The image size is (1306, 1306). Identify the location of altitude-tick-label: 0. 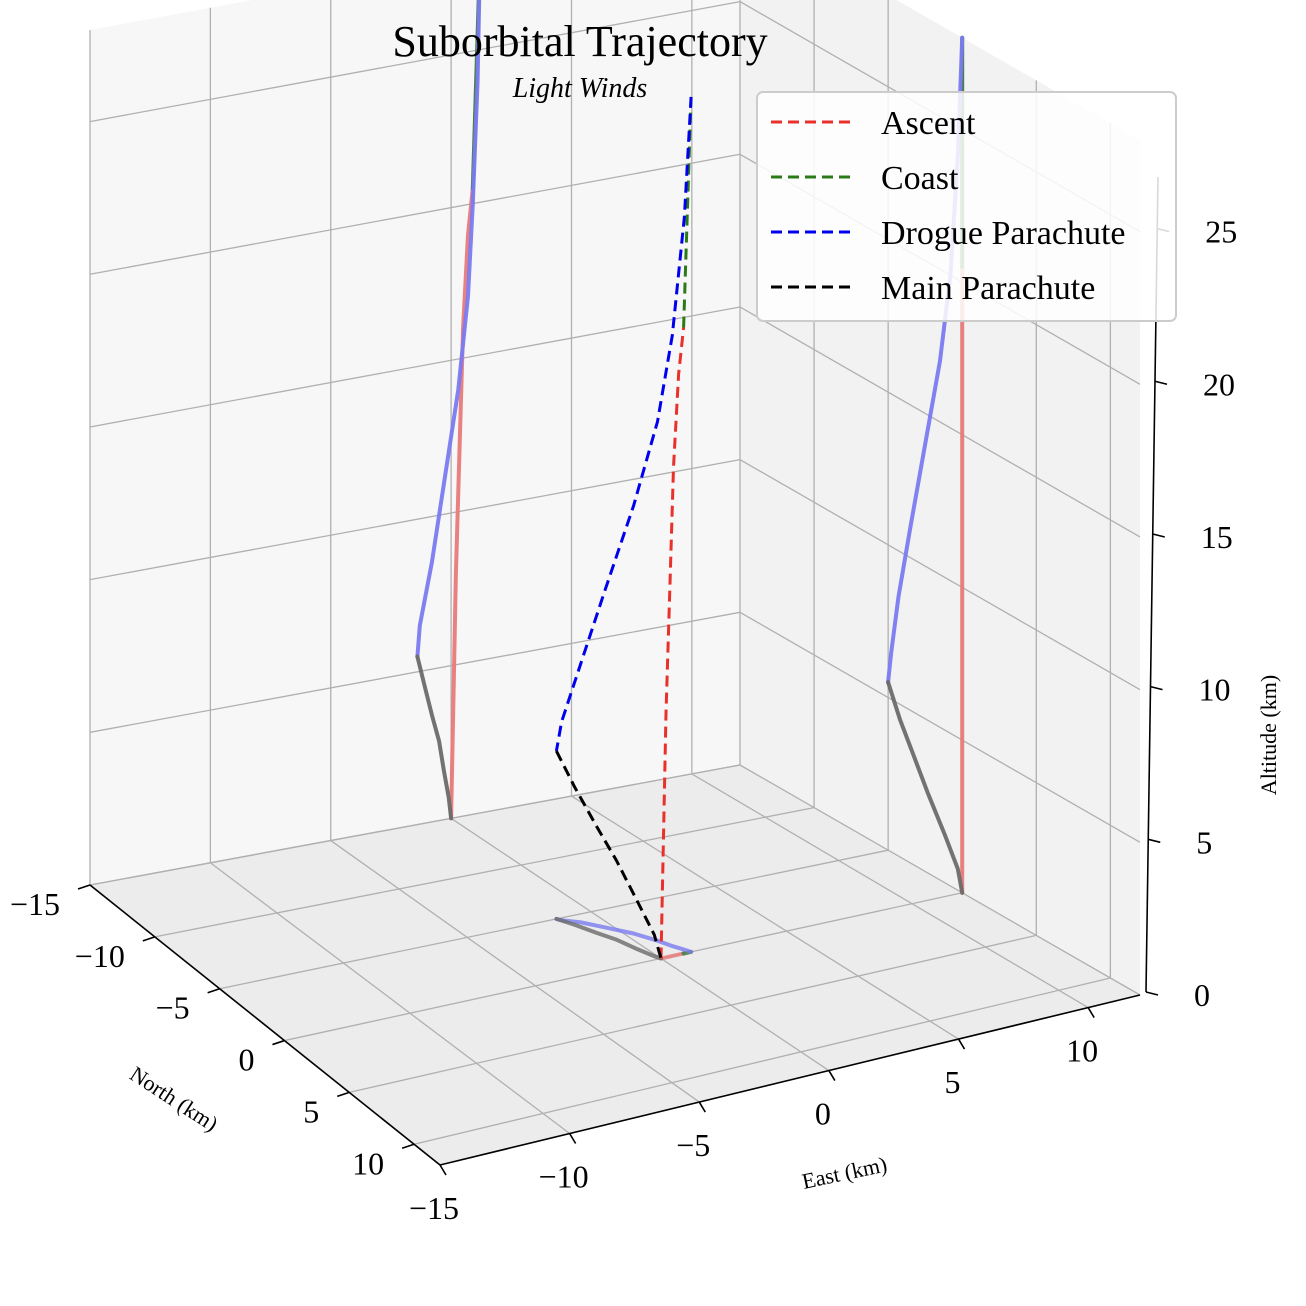
(1202, 995).